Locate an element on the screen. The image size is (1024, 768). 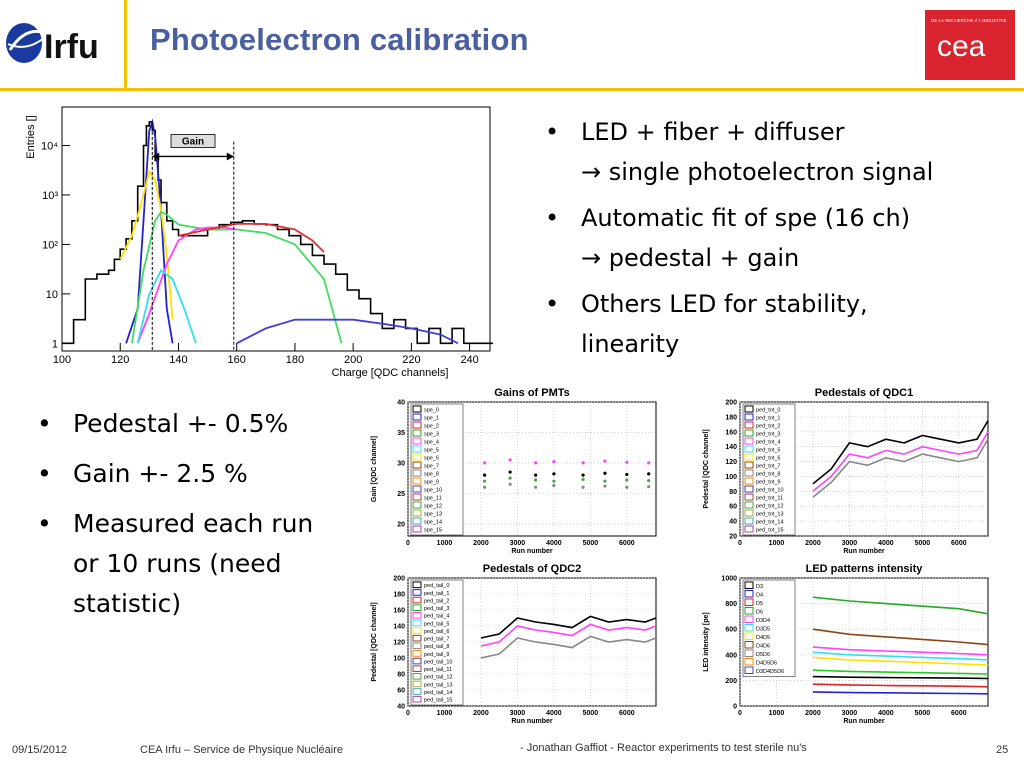
legend-entry: D5D6 is located at coordinates (763, 655).